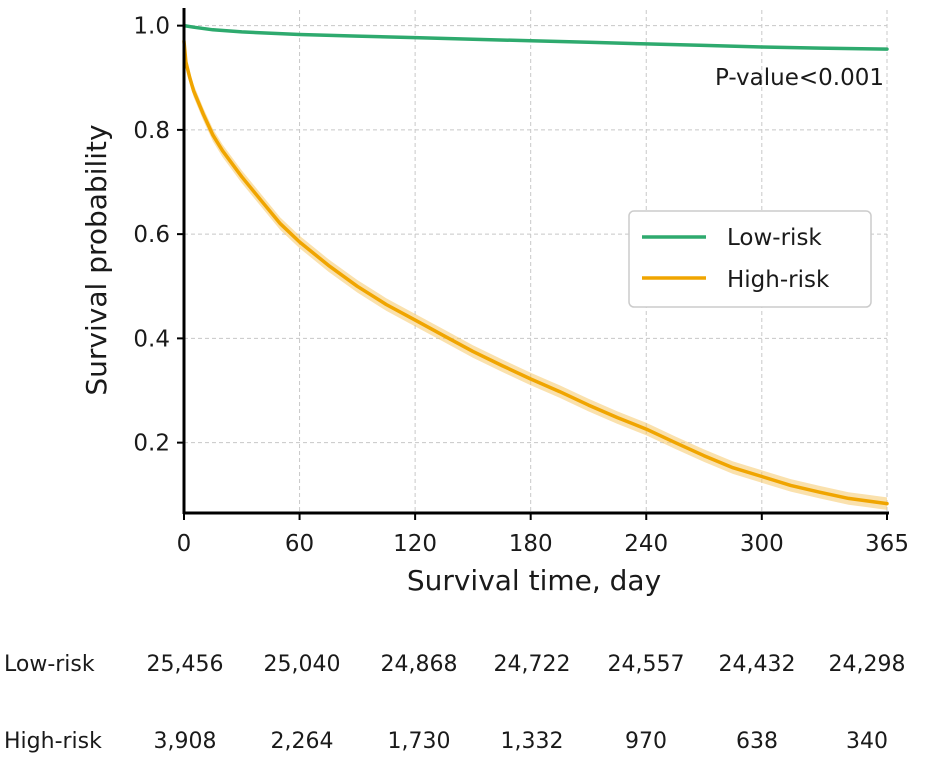  Describe the element at coordinates (49, 664) in the screenshot. I see `risk-row-label-low-risk: Low-risk` at that location.